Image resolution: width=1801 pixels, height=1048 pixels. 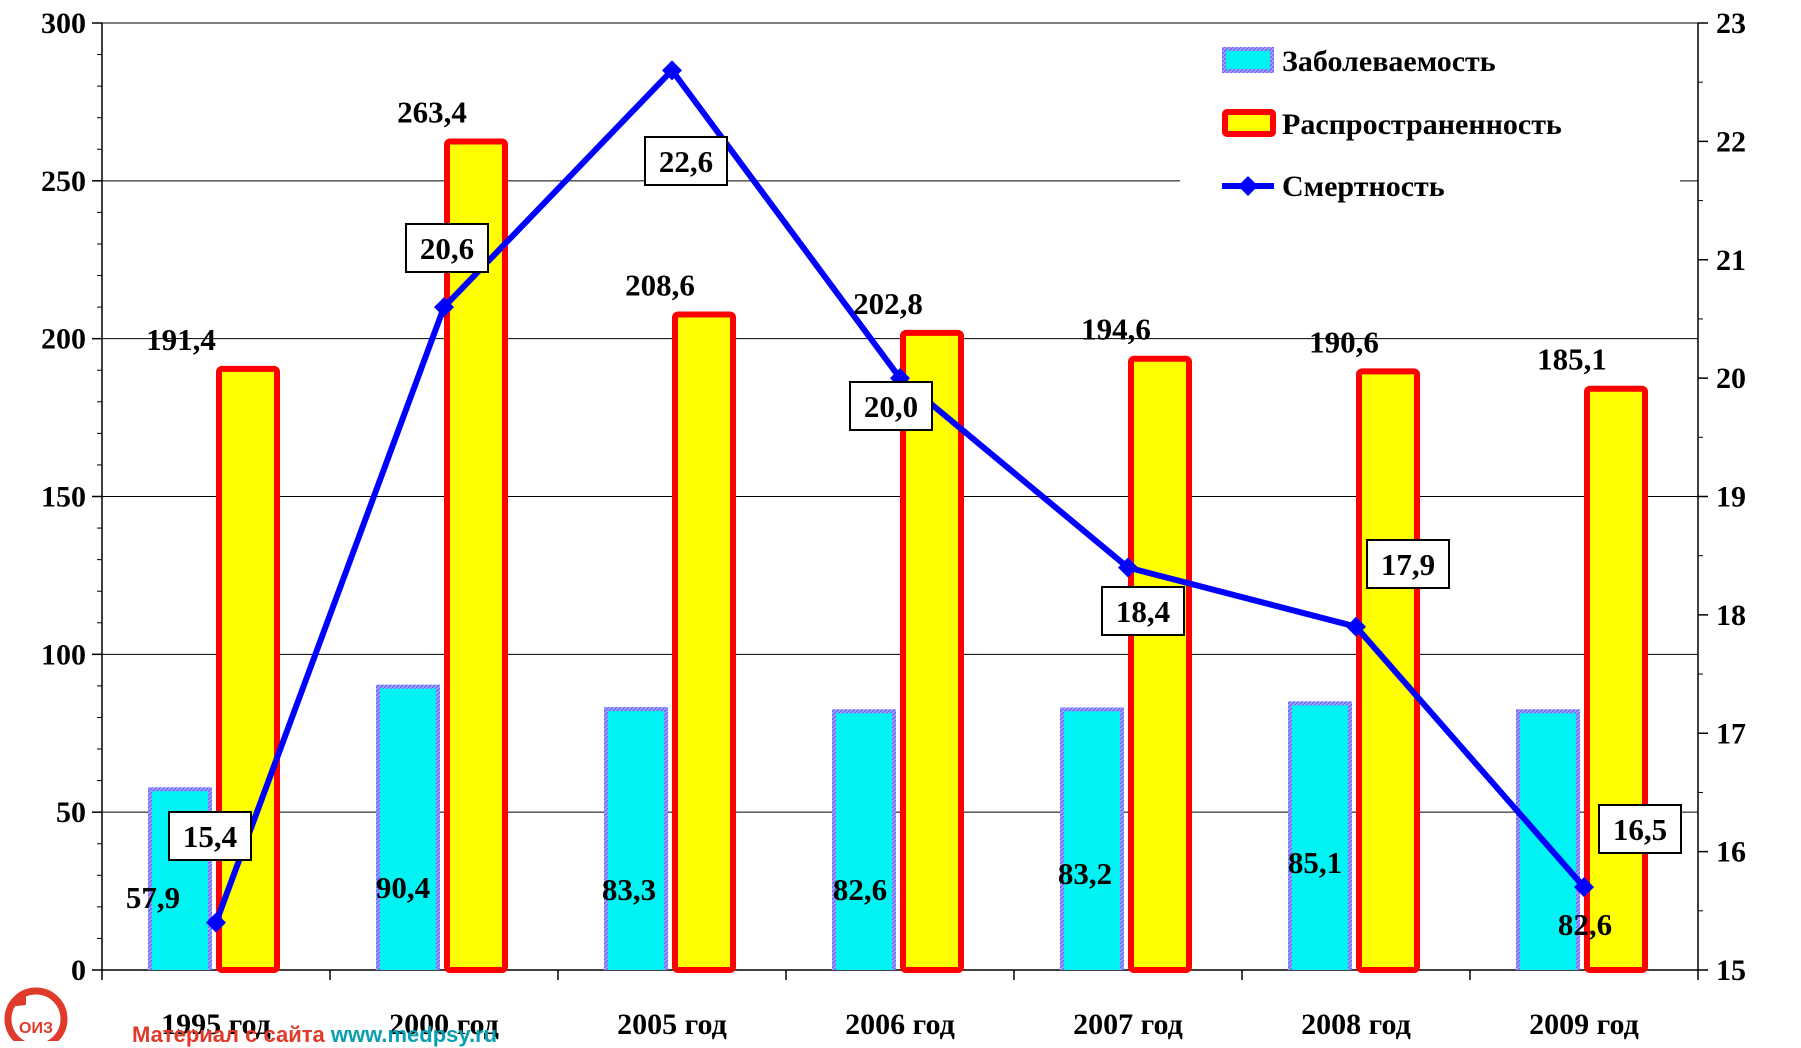 What do you see at coordinates (1085, 873) in the screenshot?
I see `incidence-label: 83,2` at bounding box center [1085, 873].